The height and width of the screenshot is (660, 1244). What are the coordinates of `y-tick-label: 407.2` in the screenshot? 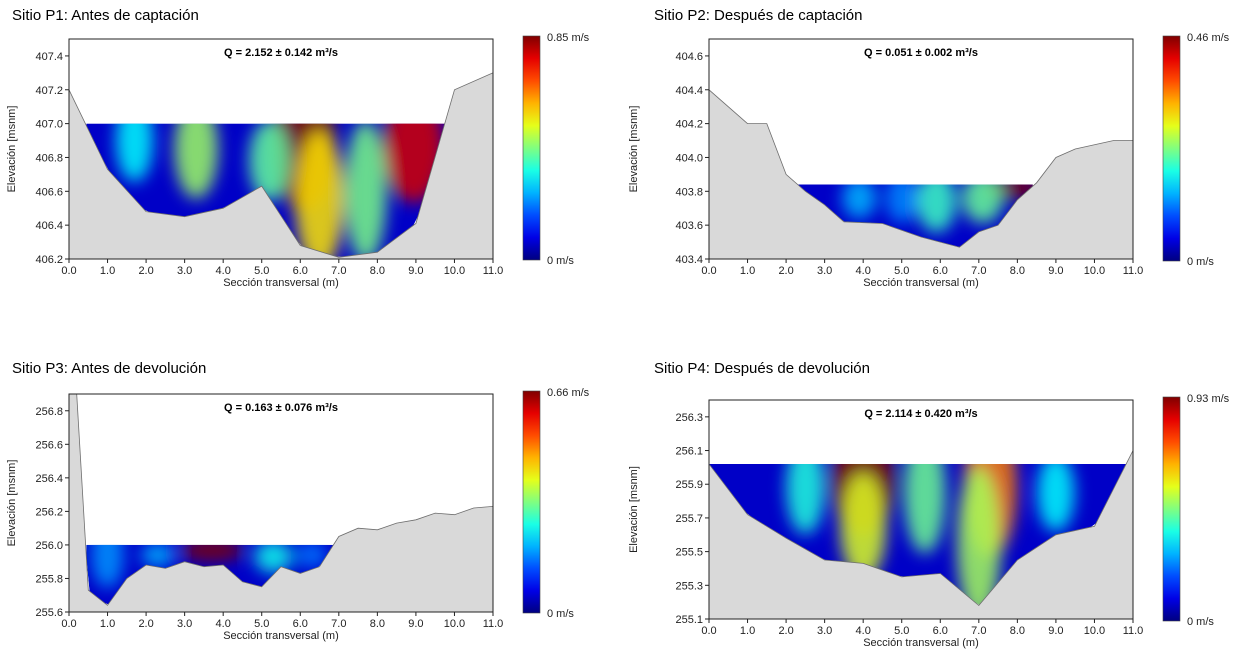 It's located at (49, 91).